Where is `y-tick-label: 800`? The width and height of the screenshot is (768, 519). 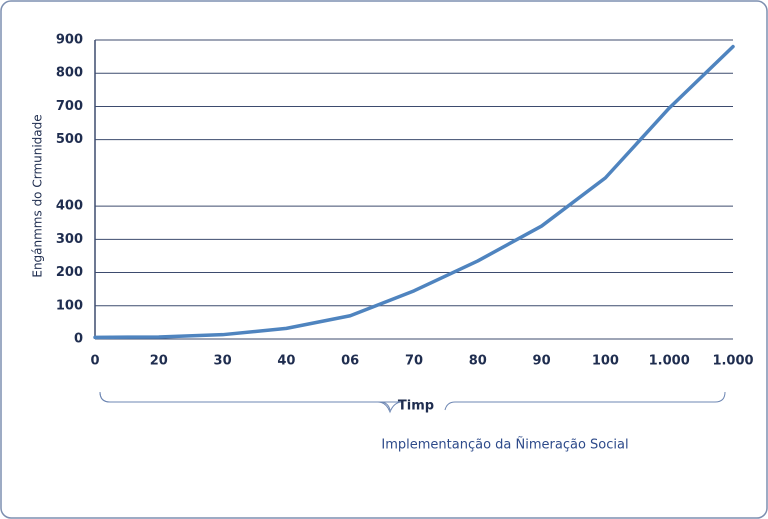
y-tick-label: 800 is located at coordinates (69, 73).